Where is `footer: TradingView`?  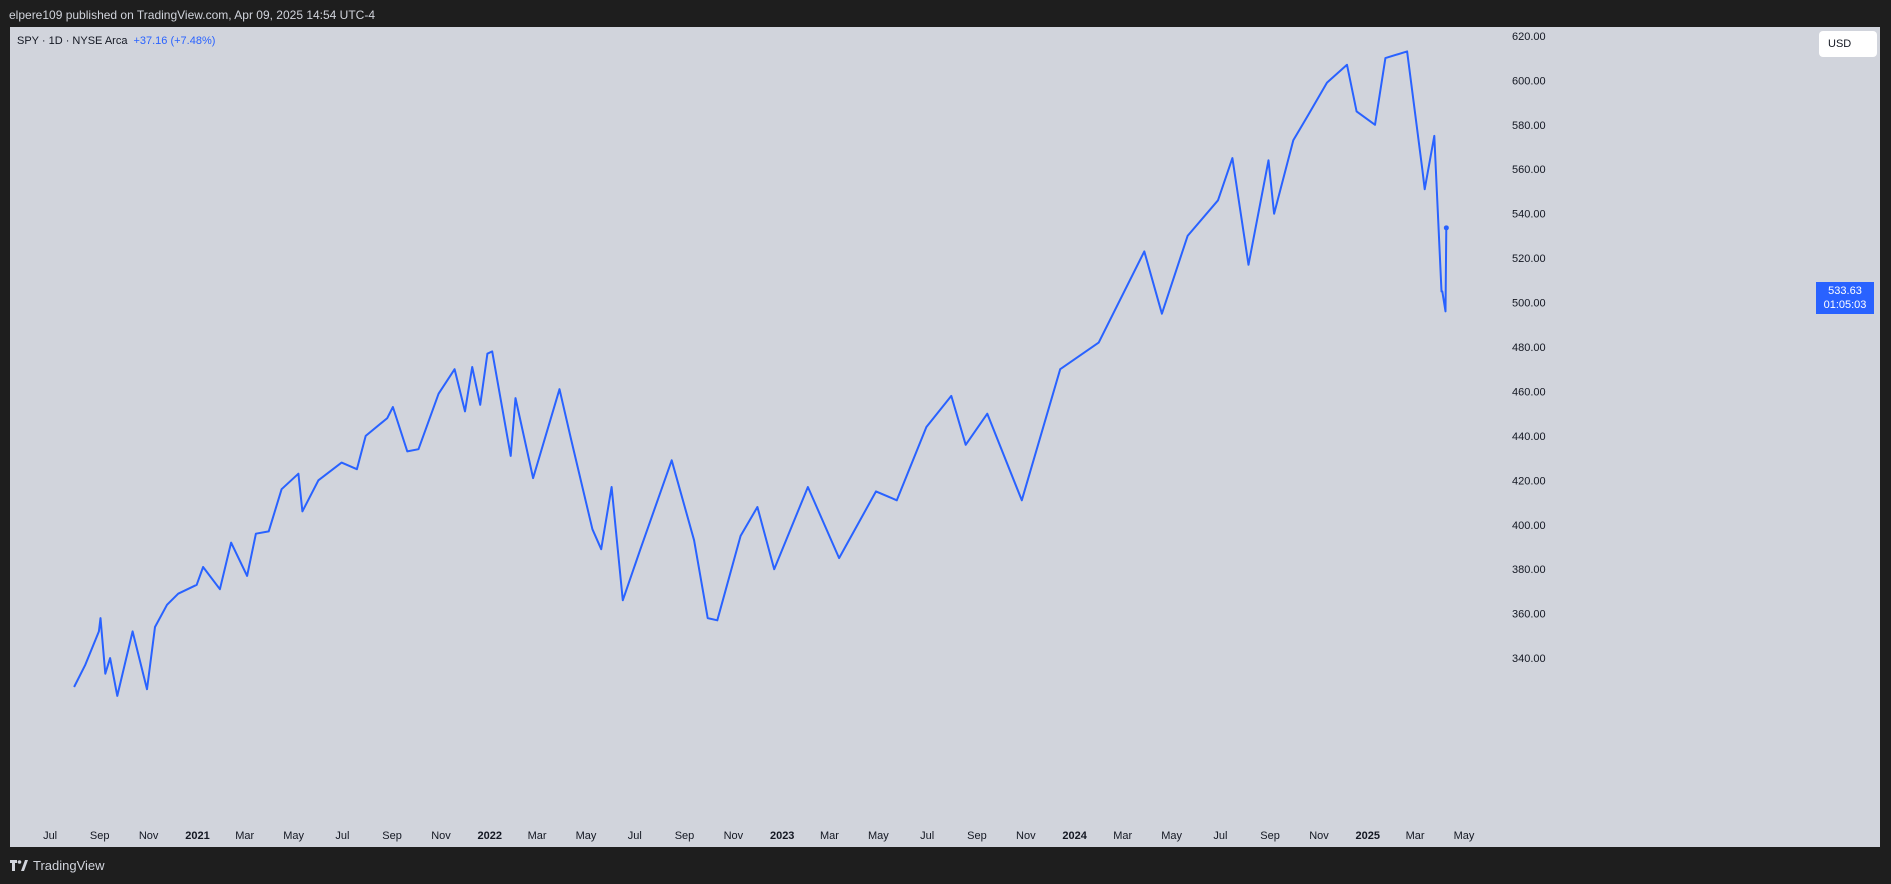 footer: TradingView is located at coordinates (57, 865).